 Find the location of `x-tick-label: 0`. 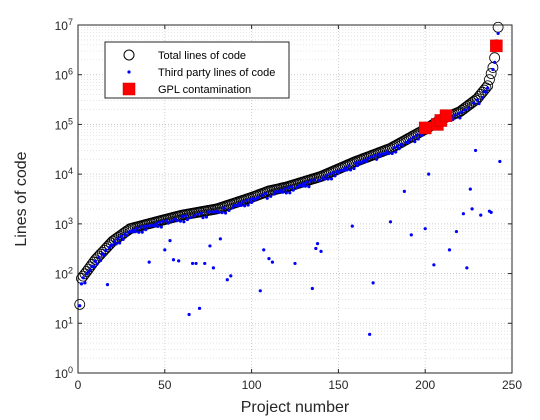

x-tick-label: 0 is located at coordinates (78, 385).